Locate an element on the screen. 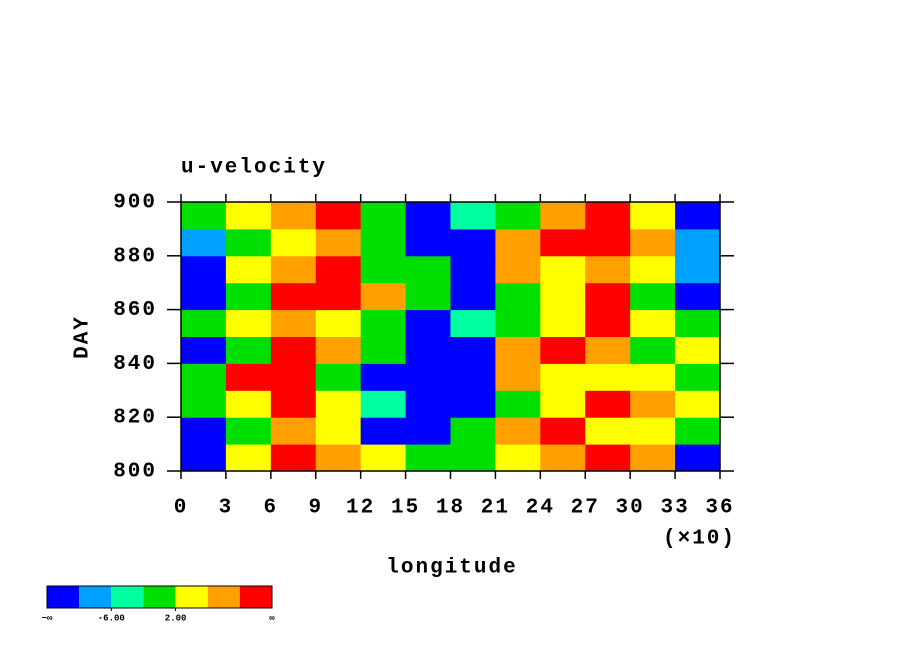 Image resolution: width=904 pixels, height=654 pixels. y-tick-label: 880 is located at coordinates (135, 256).